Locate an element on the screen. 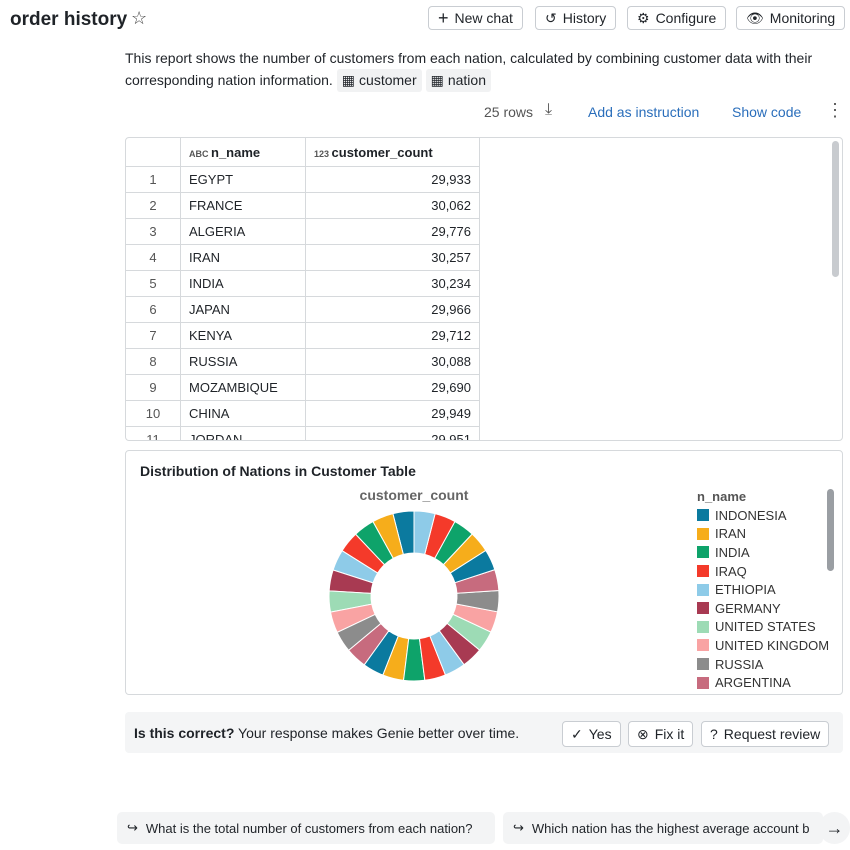  table-row: 10 CHINA 29,949 is located at coordinates (303, 413).